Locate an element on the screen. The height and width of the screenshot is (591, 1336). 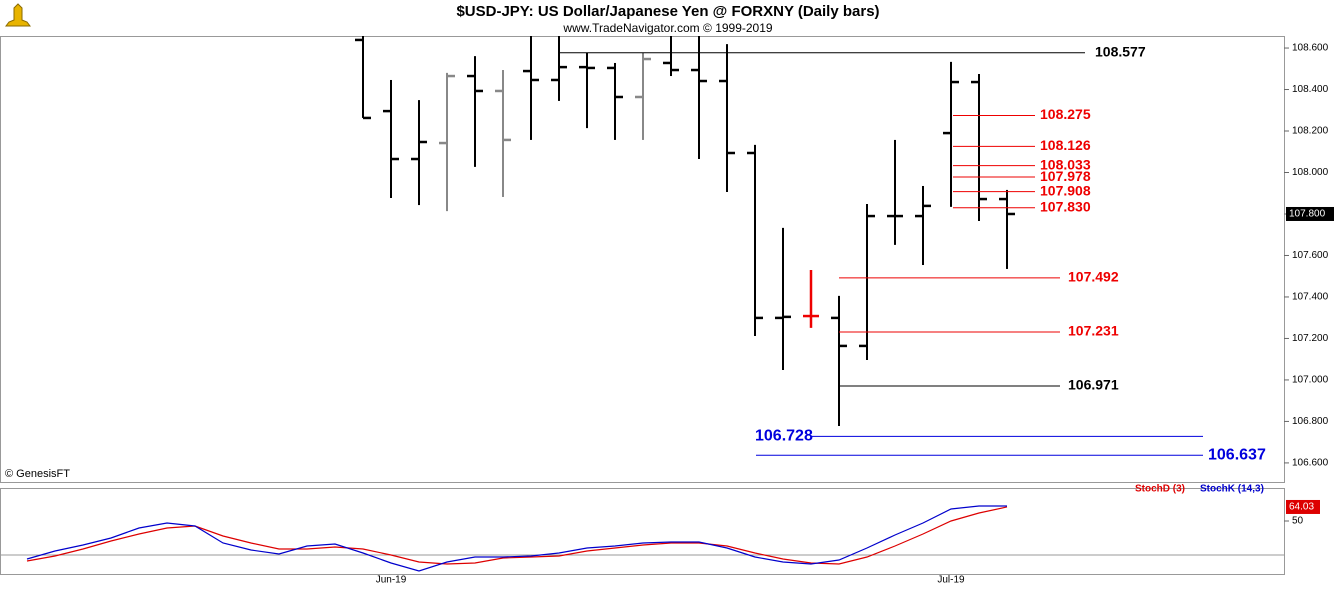
level-label: 108.033 is located at coordinates (1065, 164).